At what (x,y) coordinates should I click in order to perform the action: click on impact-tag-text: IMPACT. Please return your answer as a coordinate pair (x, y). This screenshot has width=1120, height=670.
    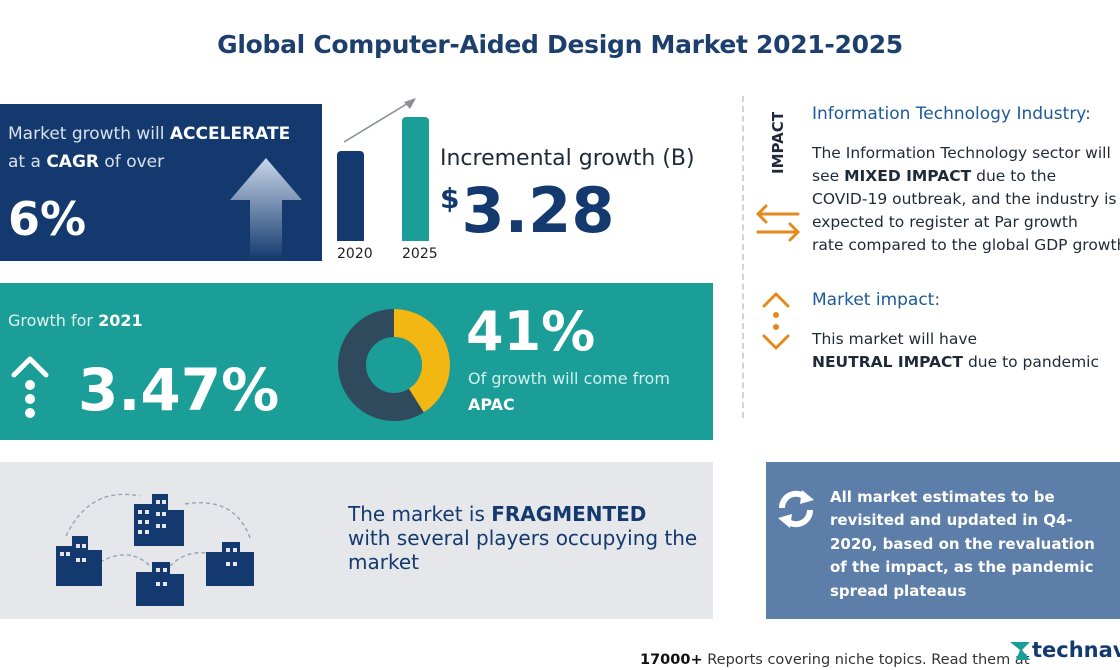
    Looking at the image, I should click on (778, 143).